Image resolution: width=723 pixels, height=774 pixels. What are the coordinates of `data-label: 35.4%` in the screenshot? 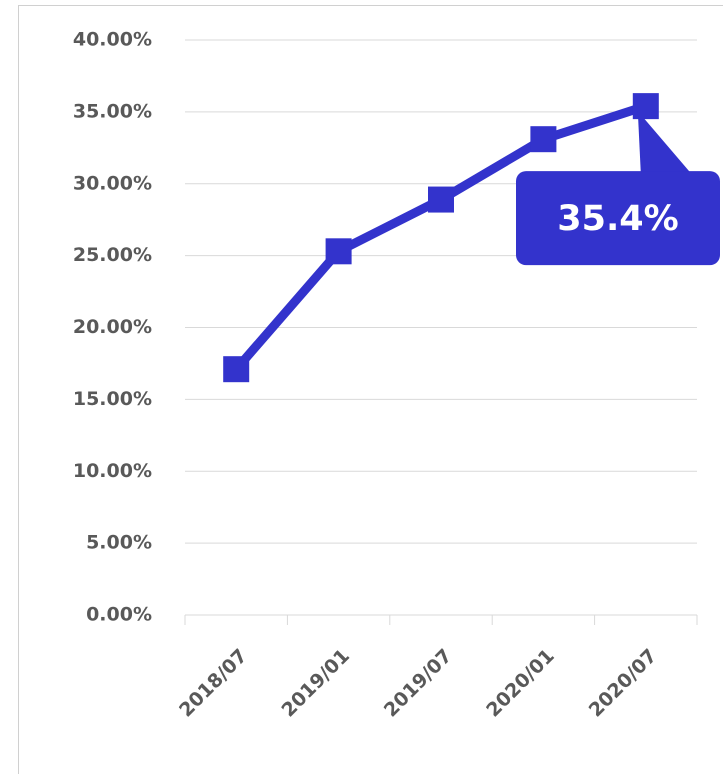 It's located at (617, 219).